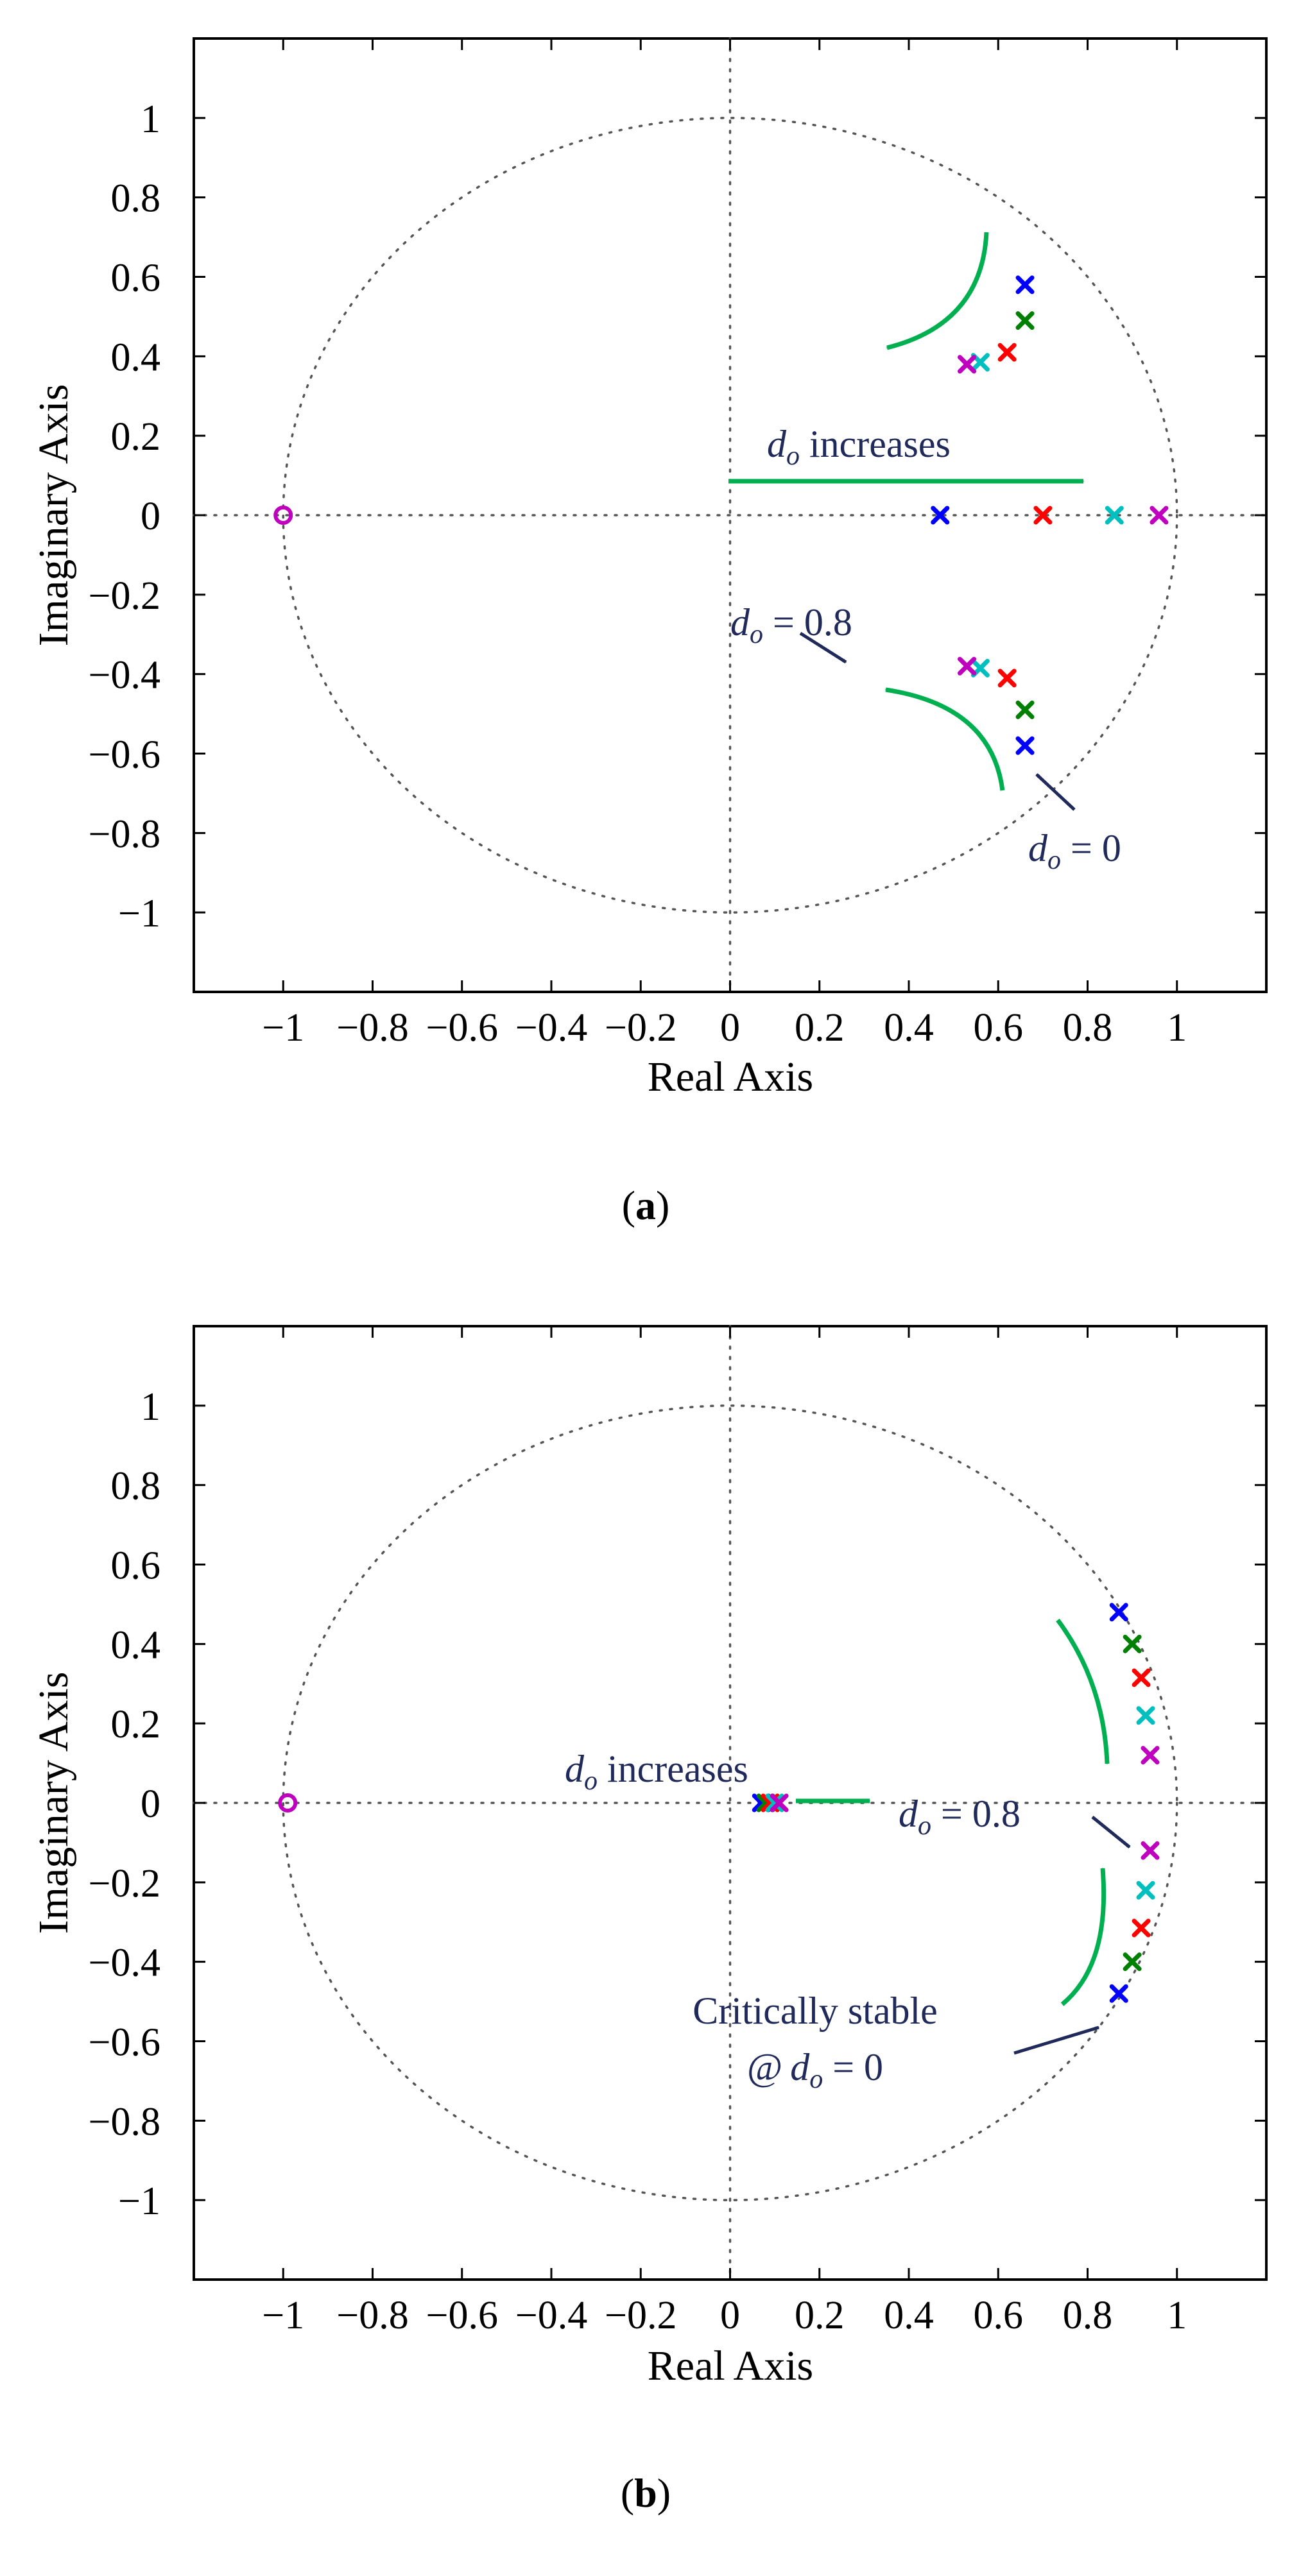 This screenshot has width=1292, height=2576. Describe the element at coordinates (1056, 2040) in the screenshot. I see `arrow-critically-stable` at that location.